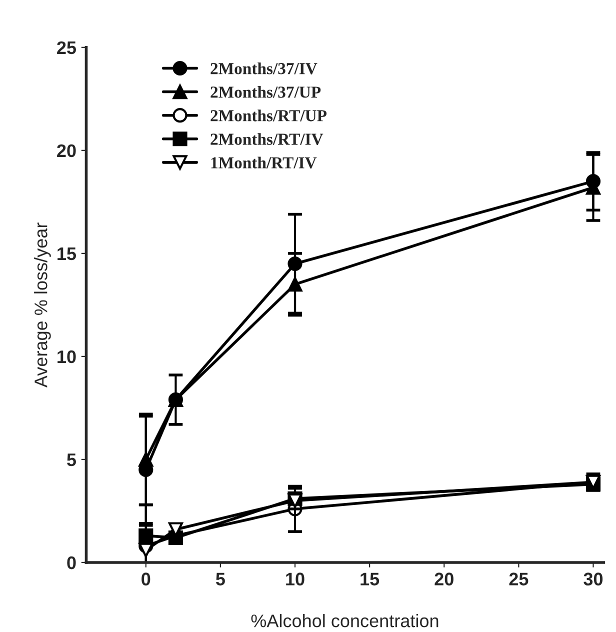 The image size is (616, 632). What do you see at coordinates (264, 68) in the screenshot?
I see `legend-label: 2Months/37/IV` at bounding box center [264, 68].